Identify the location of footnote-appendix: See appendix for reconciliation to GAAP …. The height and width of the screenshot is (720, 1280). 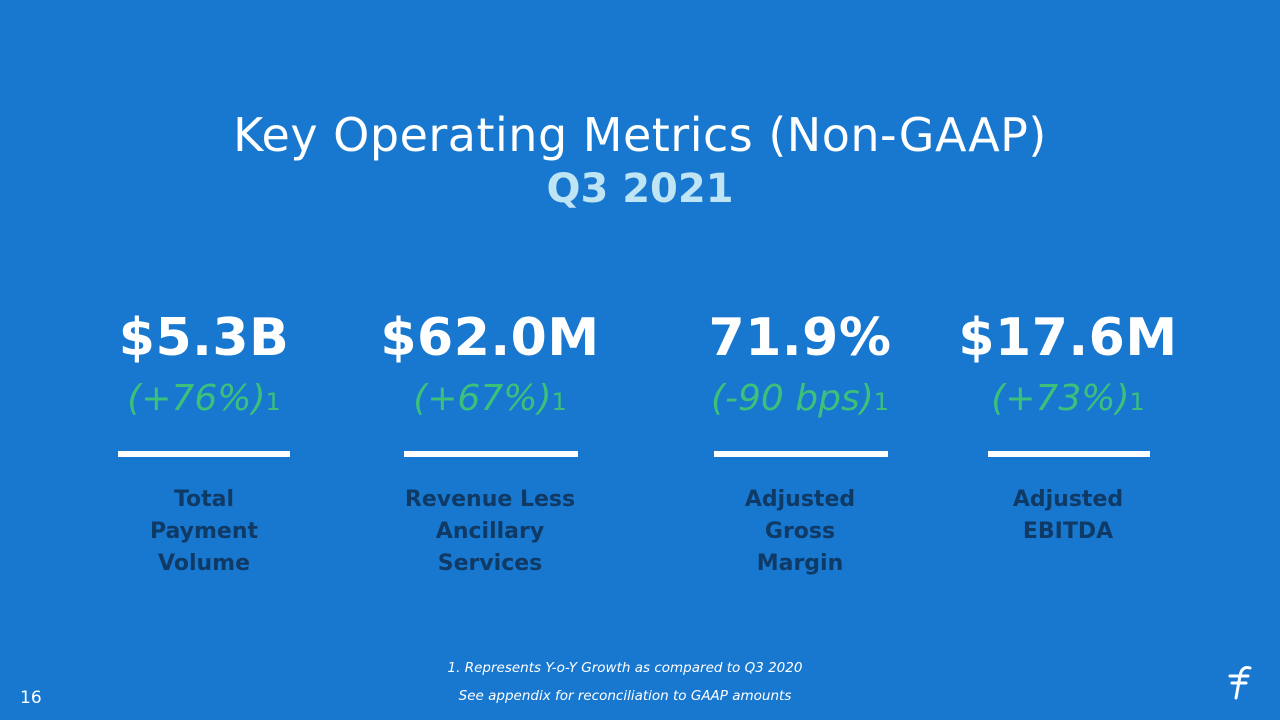
(625, 696).